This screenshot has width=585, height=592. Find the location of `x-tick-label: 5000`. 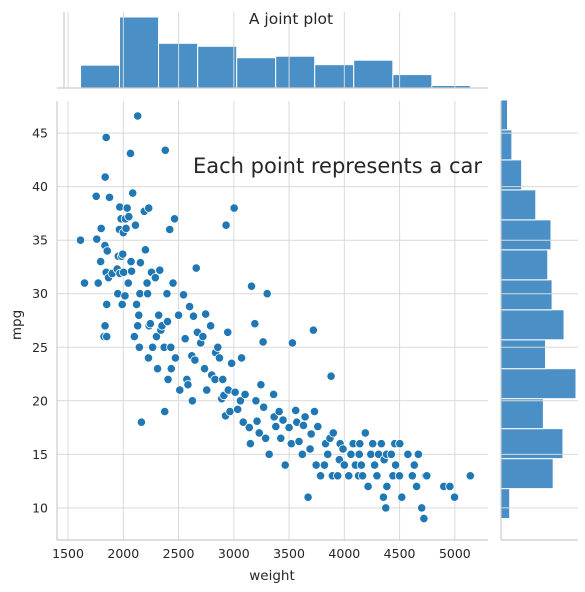

x-tick-label: 5000 is located at coordinates (455, 553).